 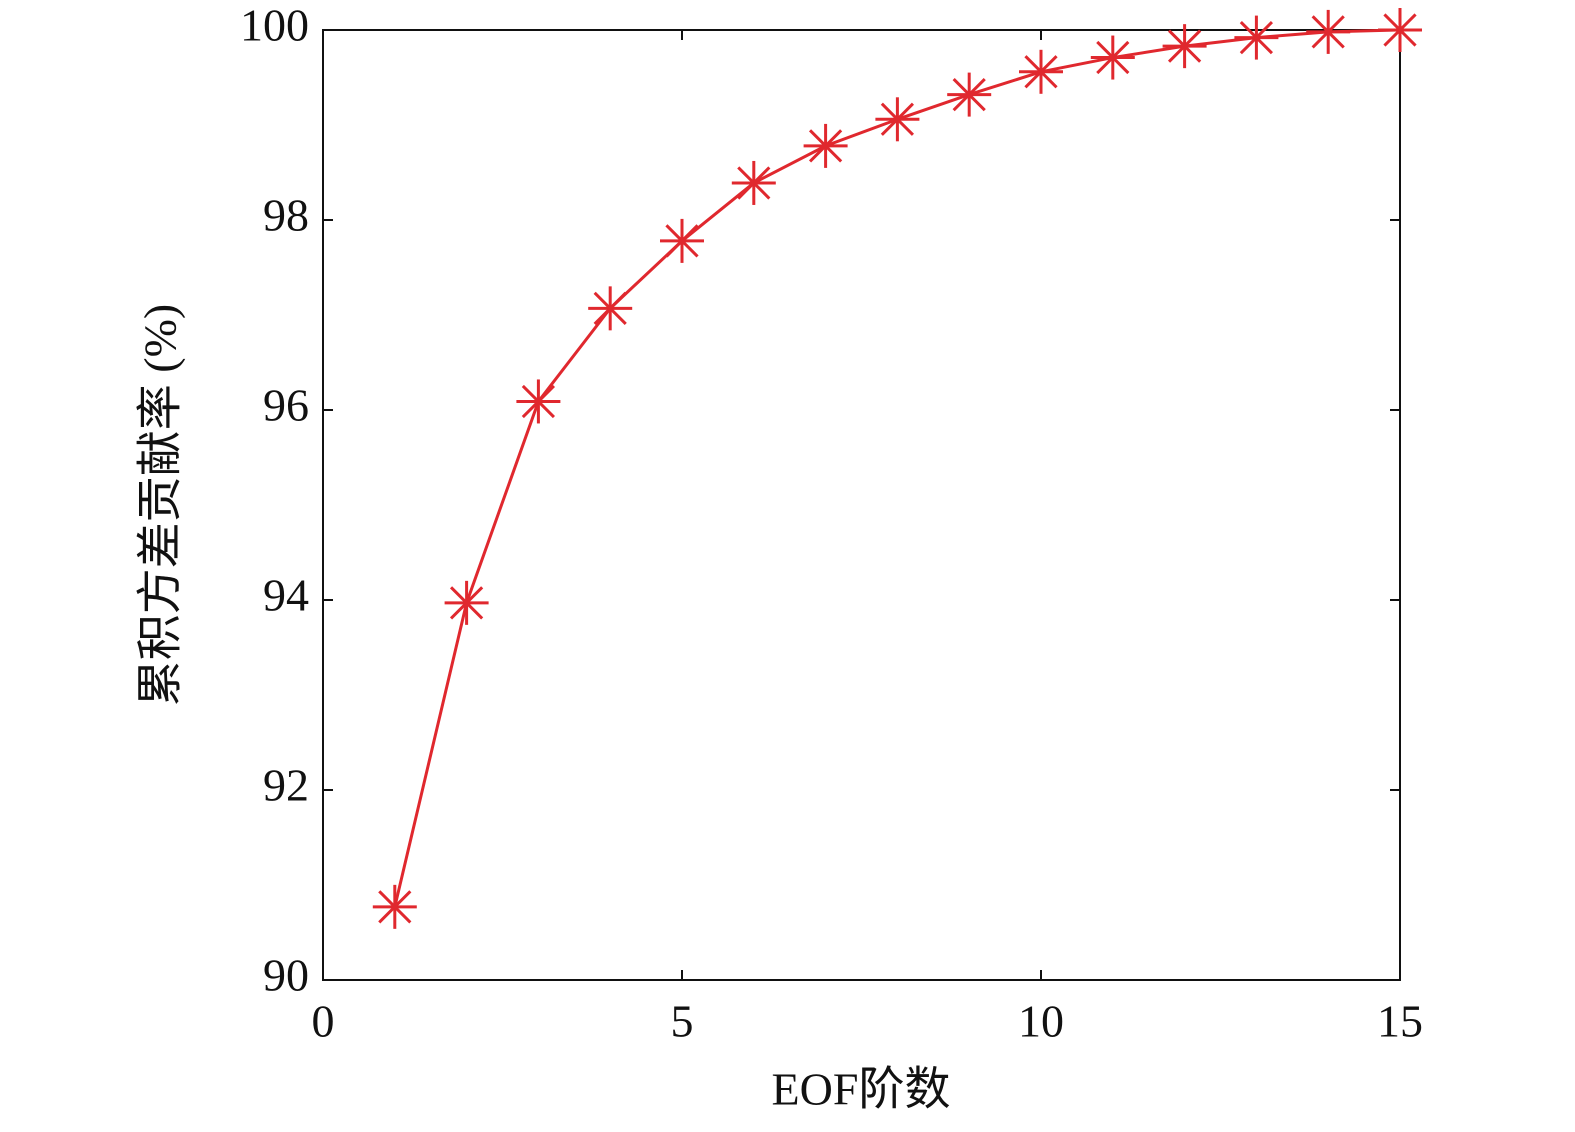 What do you see at coordinates (286, 215) in the screenshot?
I see `y-tick-label: 98` at bounding box center [286, 215].